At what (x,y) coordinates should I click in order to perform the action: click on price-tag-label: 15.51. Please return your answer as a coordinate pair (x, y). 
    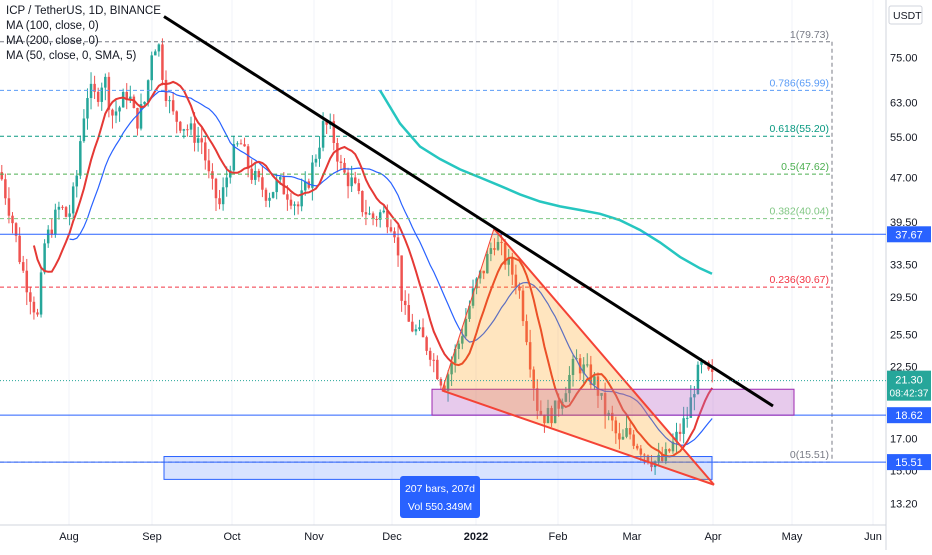
    Looking at the image, I should click on (909, 463).